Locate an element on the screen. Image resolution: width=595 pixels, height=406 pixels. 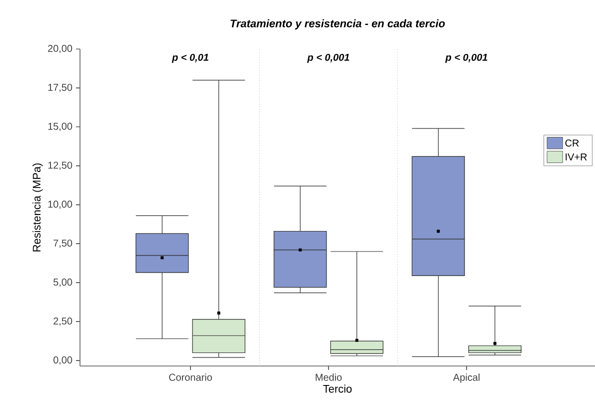
y-axis-title: Resistencia (MPa) is located at coordinates (37, 207).